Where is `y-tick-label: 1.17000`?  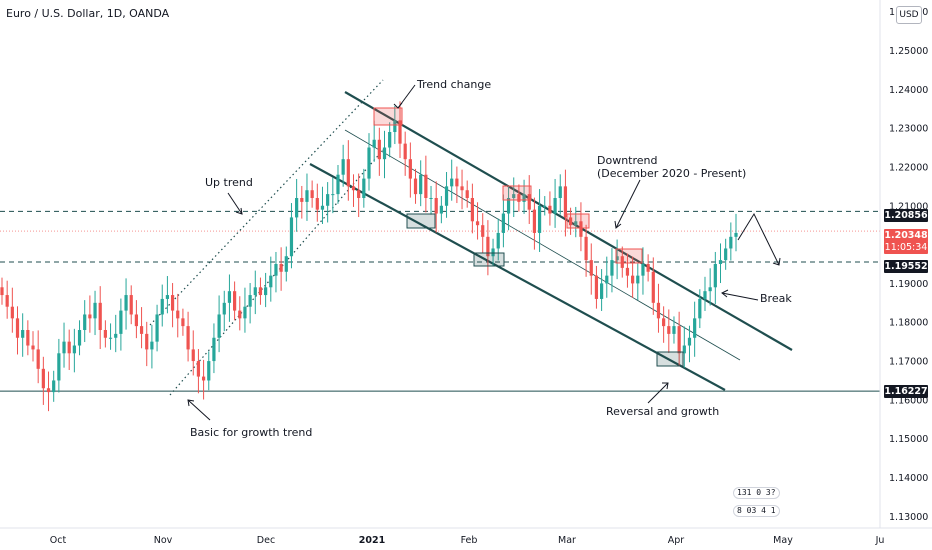 y-tick-label: 1.17000 is located at coordinates (908, 362).